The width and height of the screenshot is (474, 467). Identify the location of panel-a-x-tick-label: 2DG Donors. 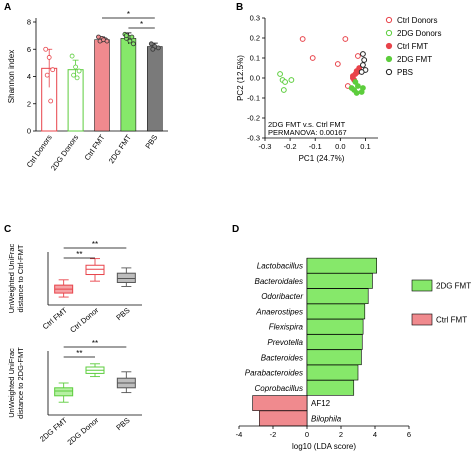
(64, 153).